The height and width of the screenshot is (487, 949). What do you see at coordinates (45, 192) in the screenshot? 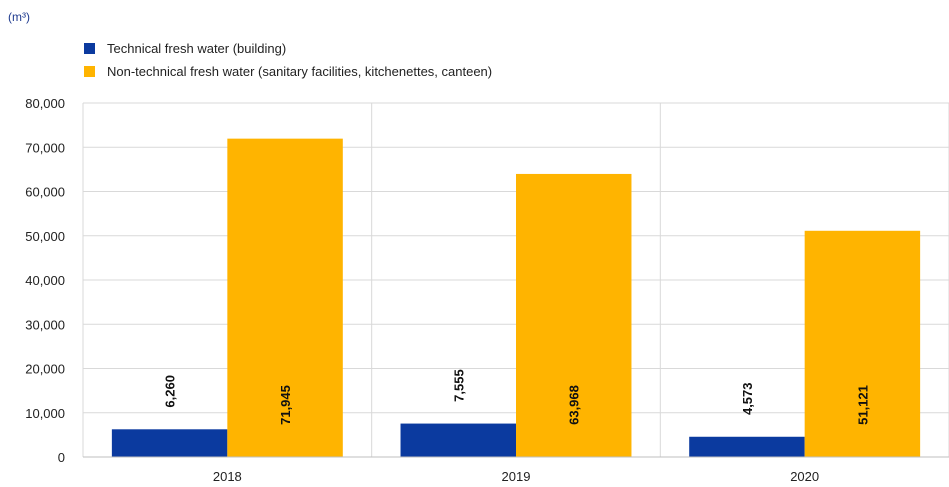
I see `y-tick-label: 60,000` at bounding box center [45, 192].